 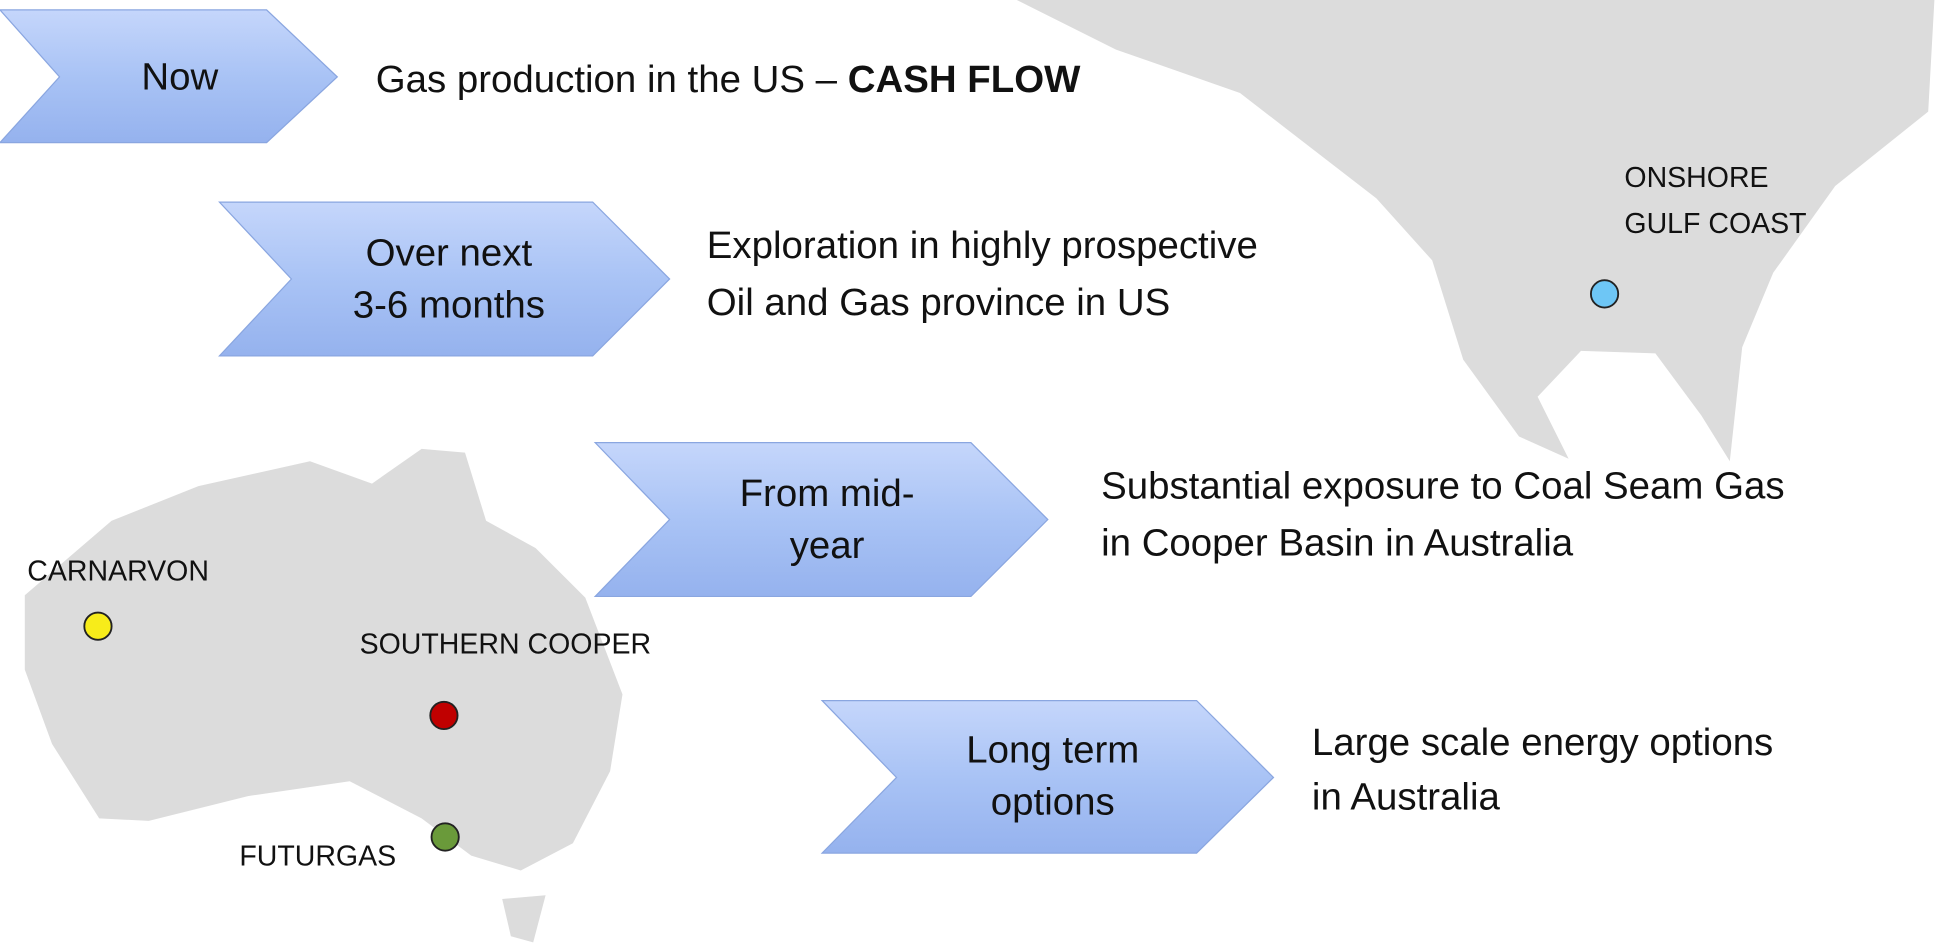 I want to click on step-label: From mid-, so click(x=827, y=493).